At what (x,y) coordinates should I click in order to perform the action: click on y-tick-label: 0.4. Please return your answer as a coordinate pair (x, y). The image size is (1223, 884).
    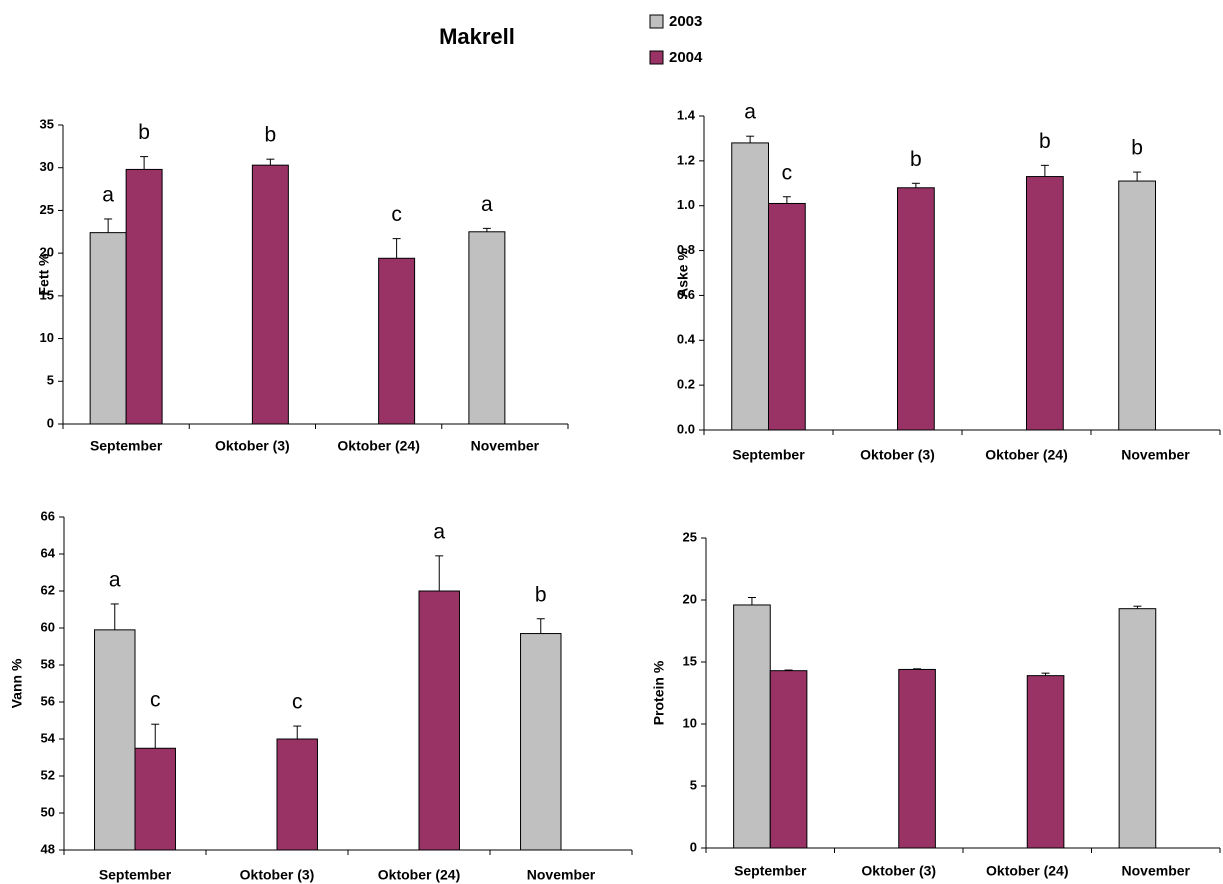
    Looking at the image, I should click on (686, 339).